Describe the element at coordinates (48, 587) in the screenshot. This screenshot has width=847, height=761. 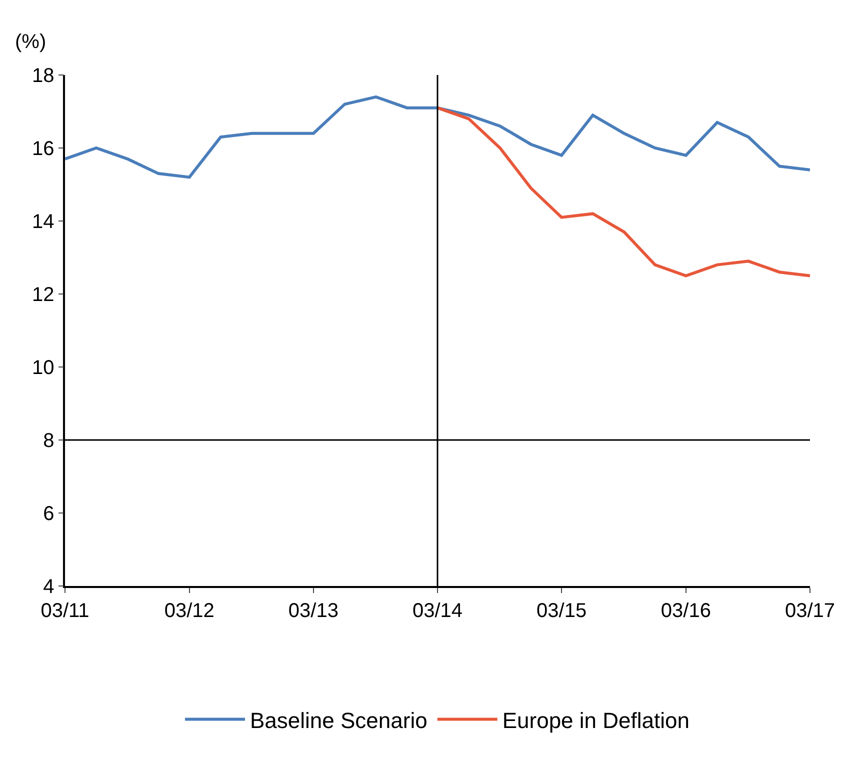
I see `y-tick-label: 4` at that location.